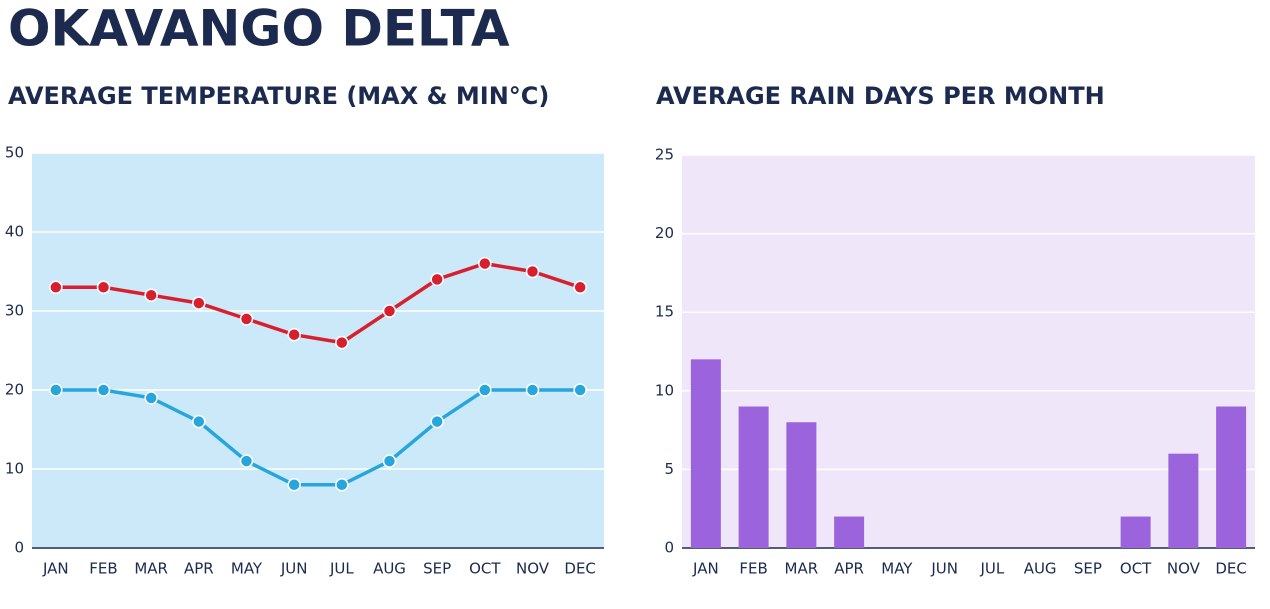 The height and width of the screenshot is (609, 1270). I want to click on chart-title: AVERAGE RAIN DAYS PER MONTH, so click(880, 96).